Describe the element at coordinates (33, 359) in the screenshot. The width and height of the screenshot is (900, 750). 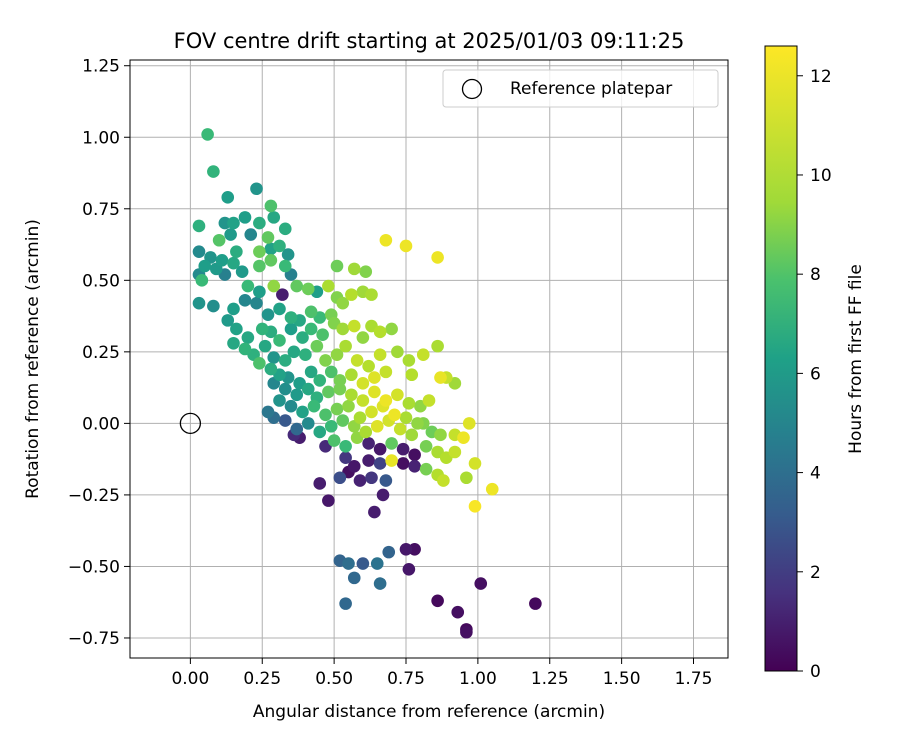
I see `y-axis-label: Rotation from reference (arcmin)` at that location.